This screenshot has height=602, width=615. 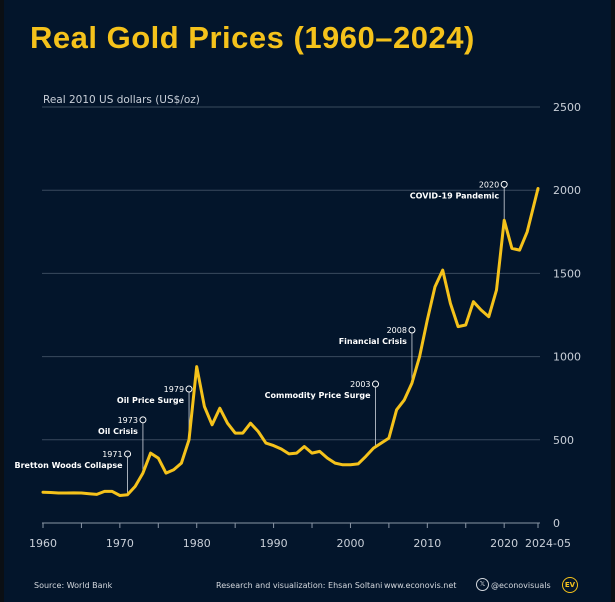 I want to click on econovis-logo: EV, so click(x=570, y=585).